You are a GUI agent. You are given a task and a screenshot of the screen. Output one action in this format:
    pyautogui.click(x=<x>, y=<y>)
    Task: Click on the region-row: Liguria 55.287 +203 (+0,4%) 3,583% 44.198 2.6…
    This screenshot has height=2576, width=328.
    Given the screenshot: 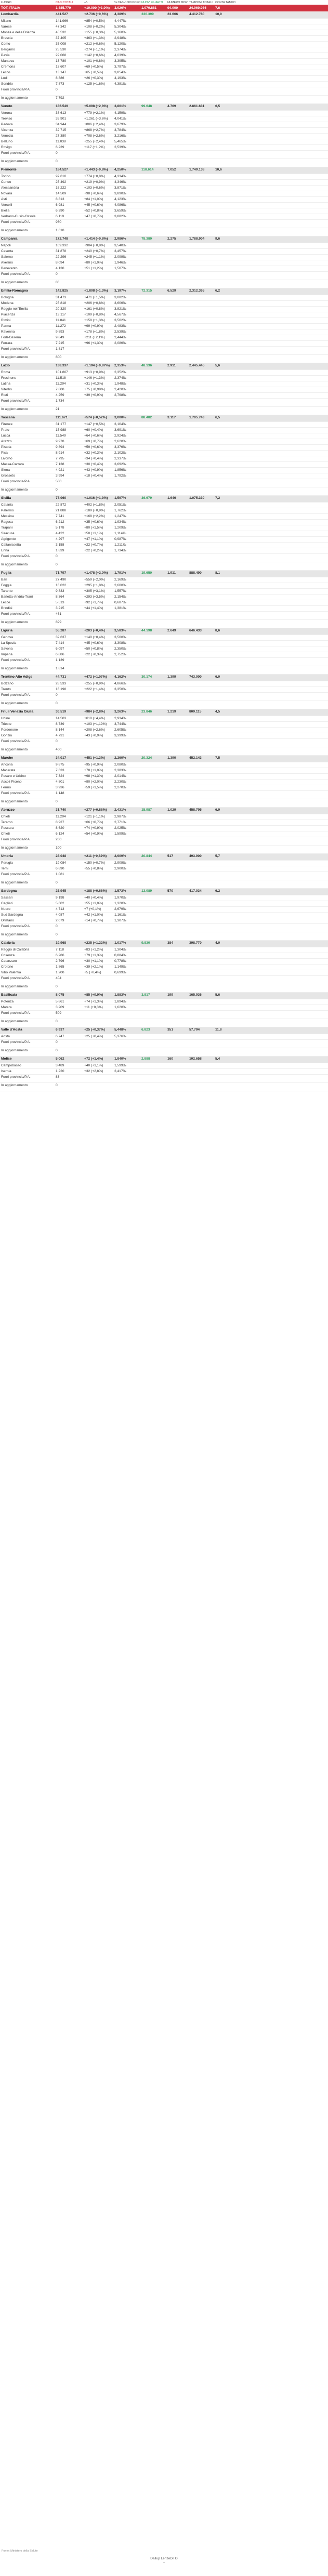 What is the action you would take?
    pyautogui.click(x=164, y=632)
    